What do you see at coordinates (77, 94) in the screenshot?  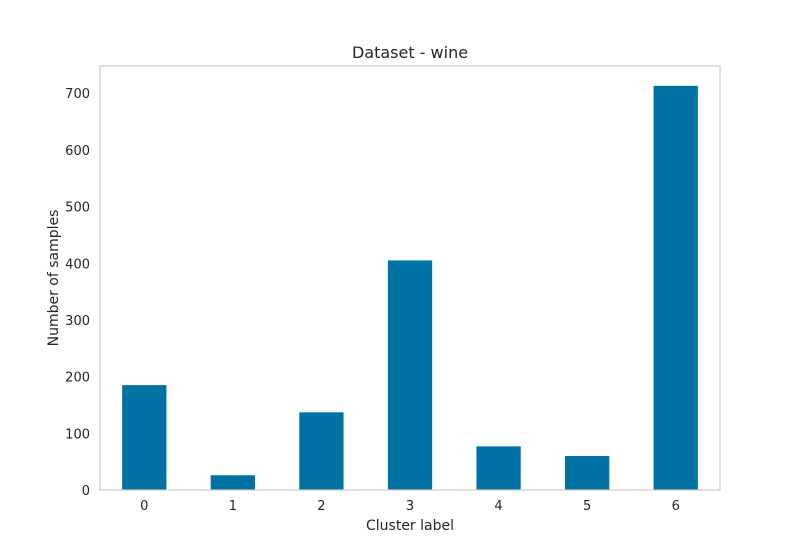 I see `y-tick-label: 700` at bounding box center [77, 94].